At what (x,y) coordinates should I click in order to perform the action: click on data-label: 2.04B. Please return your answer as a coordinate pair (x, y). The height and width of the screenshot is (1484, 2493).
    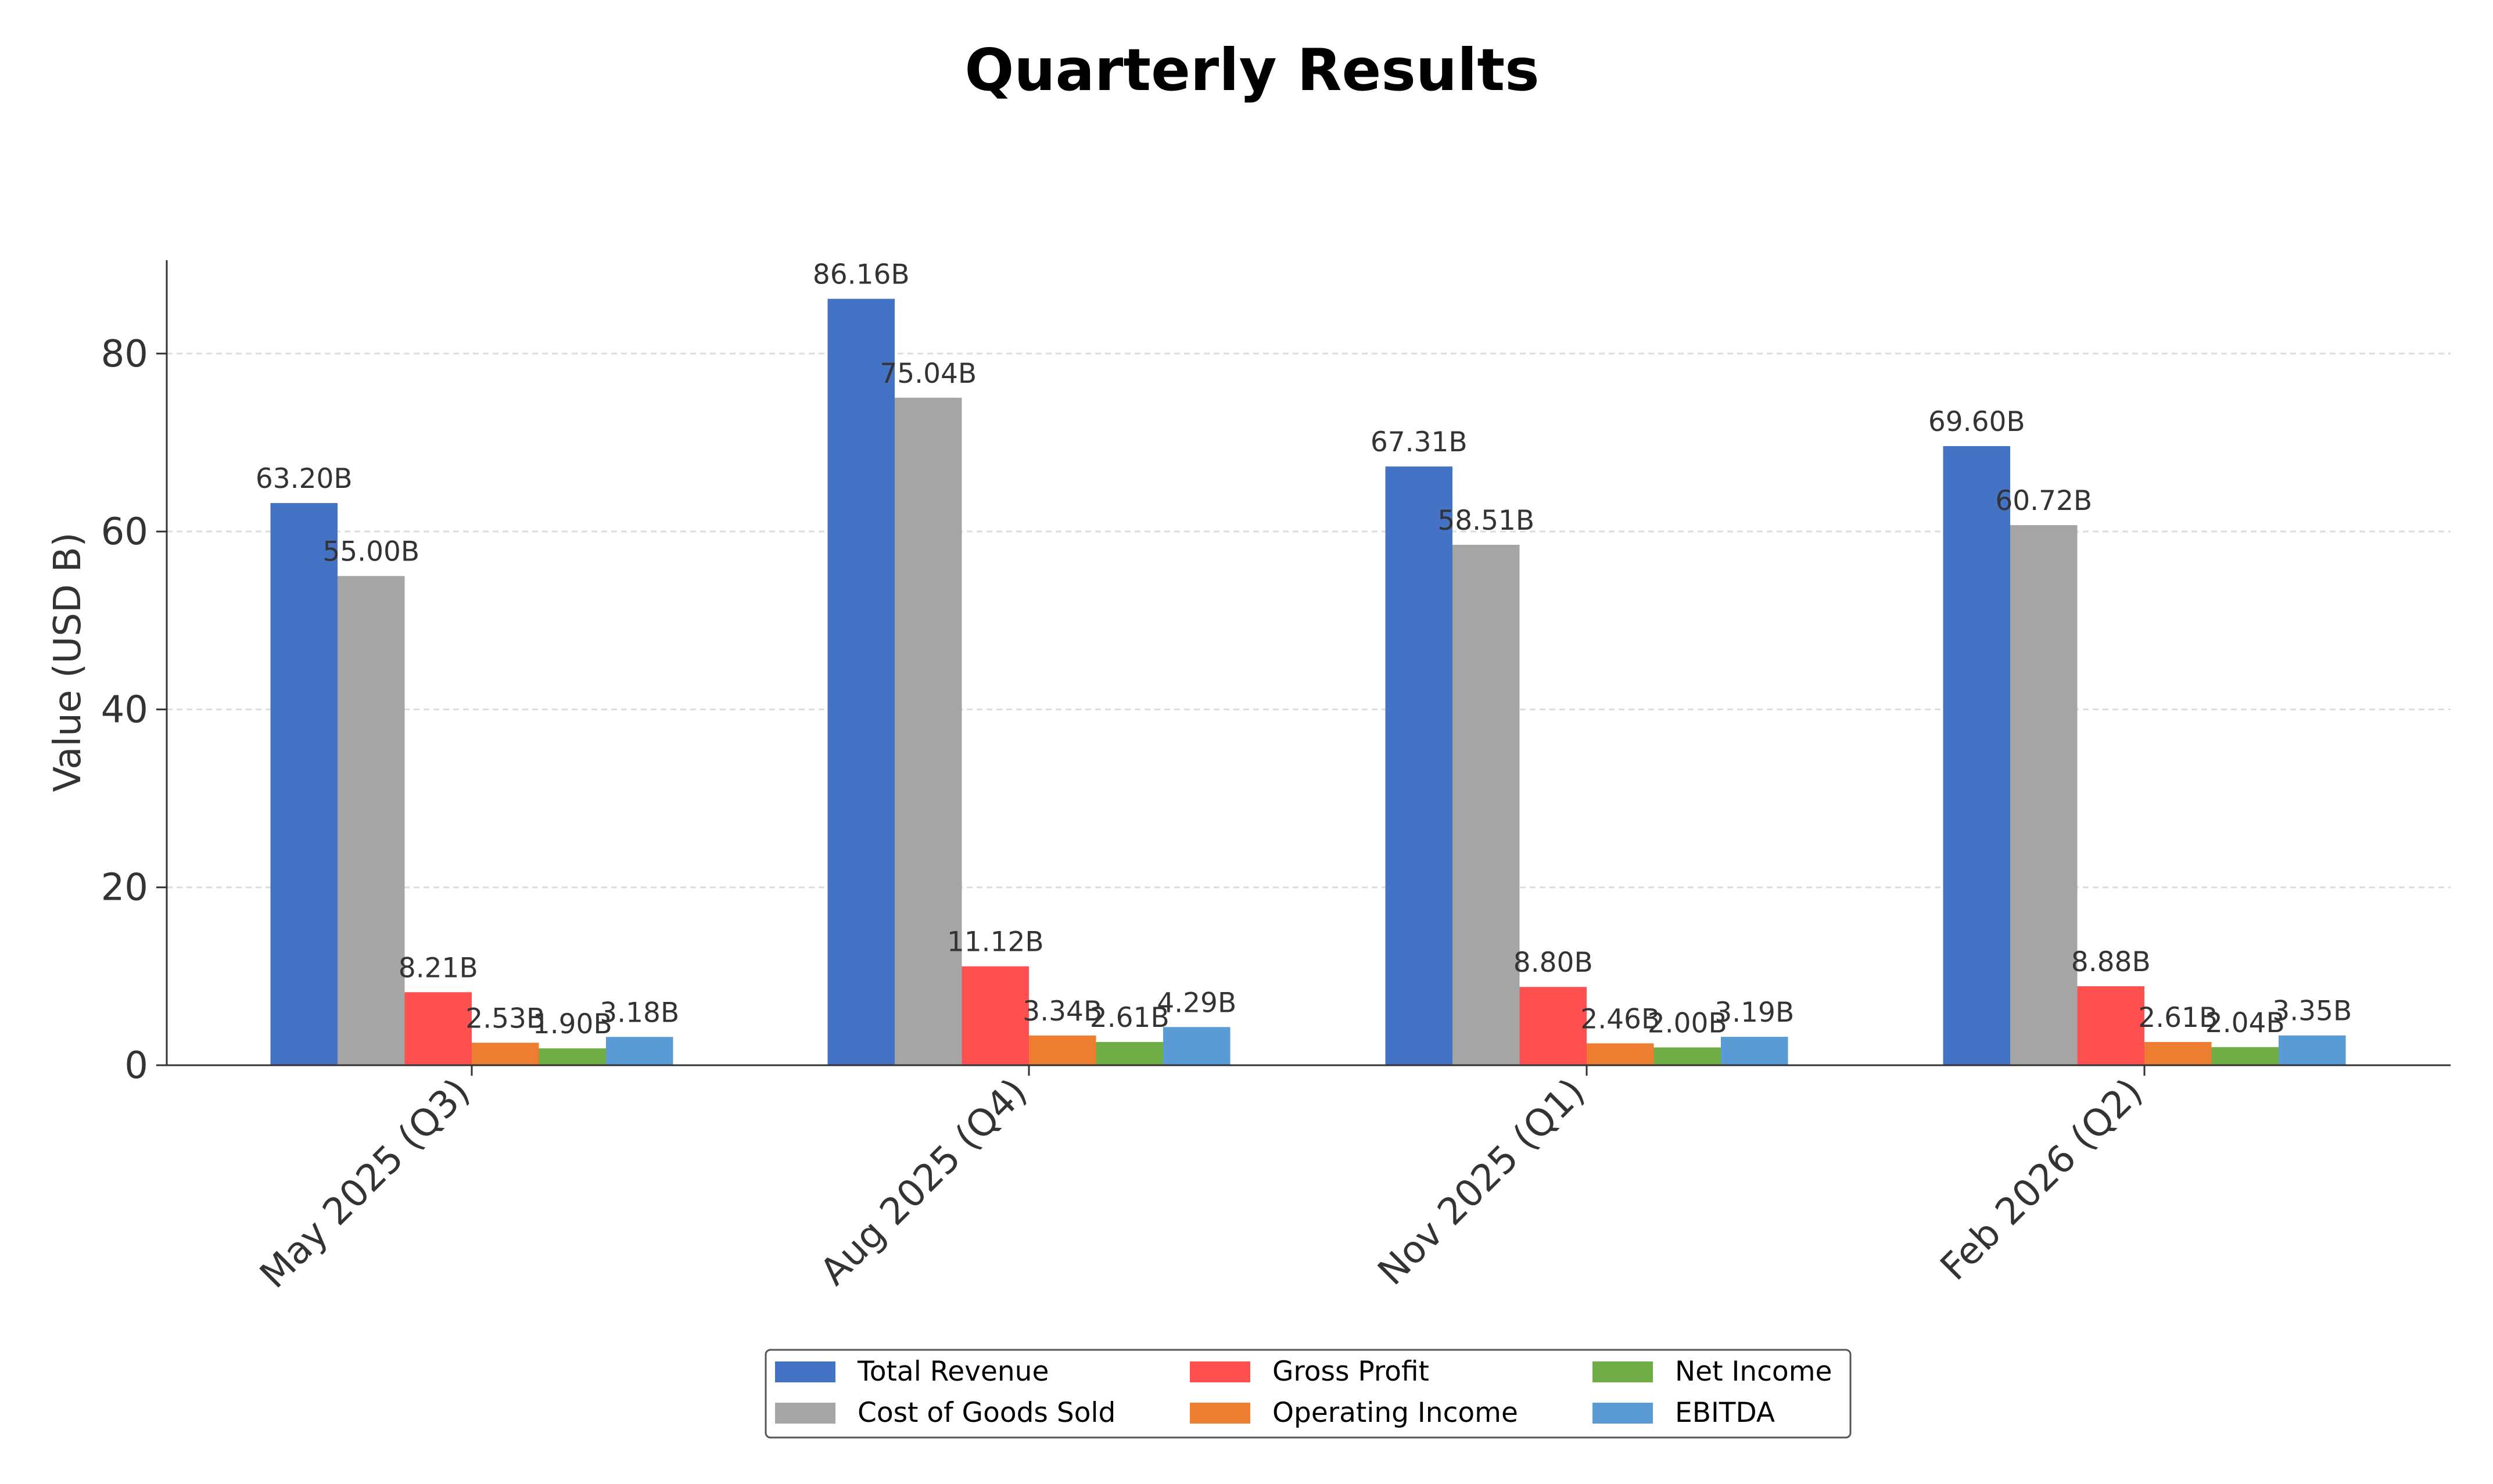
    Looking at the image, I should click on (2245, 1023).